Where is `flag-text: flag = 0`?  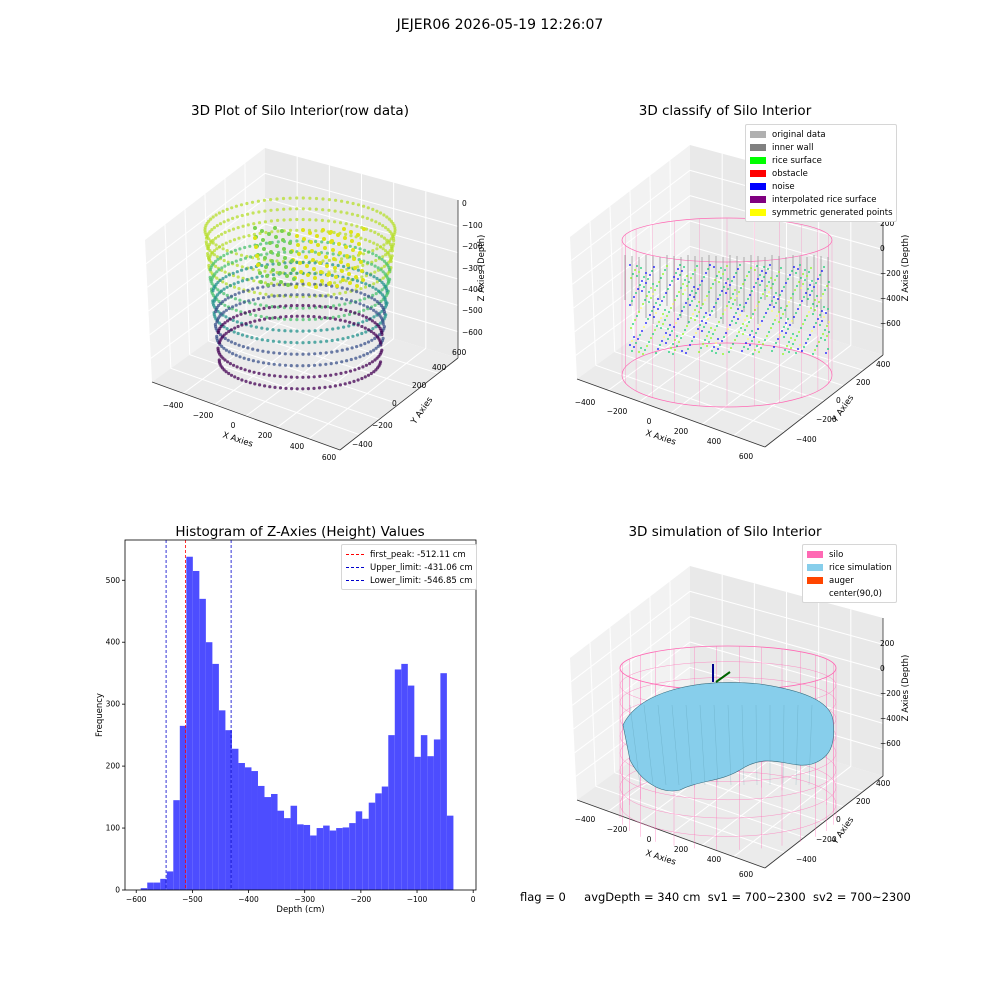 flag-text: flag = 0 is located at coordinates (543, 897).